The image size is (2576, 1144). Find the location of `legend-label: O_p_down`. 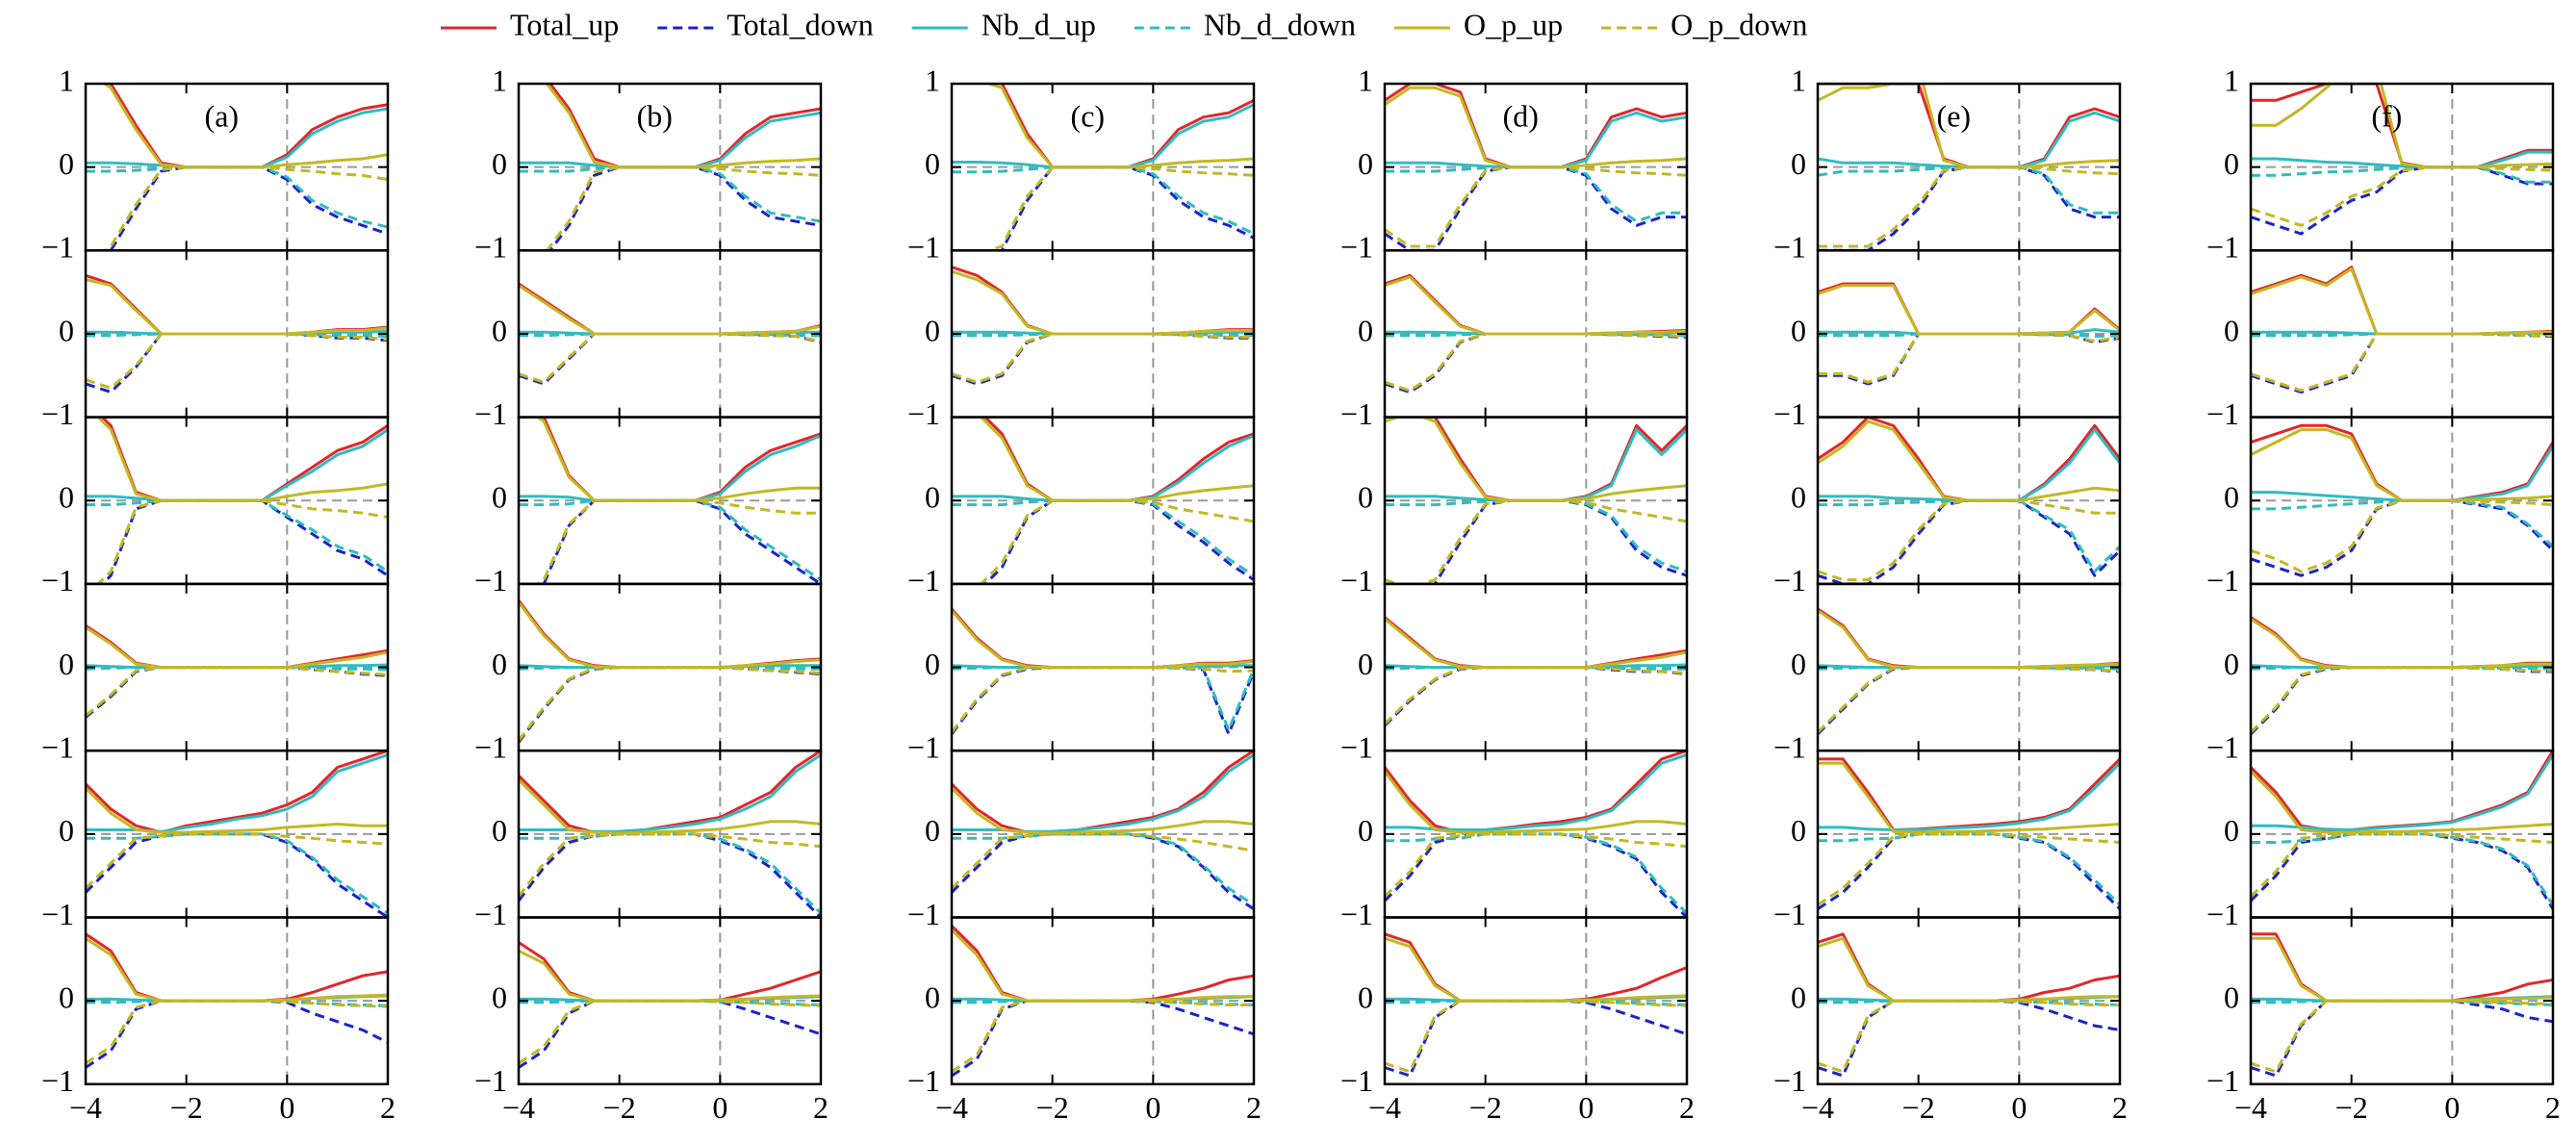

legend-label: O_p_down is located at coordinates (1739, 24).